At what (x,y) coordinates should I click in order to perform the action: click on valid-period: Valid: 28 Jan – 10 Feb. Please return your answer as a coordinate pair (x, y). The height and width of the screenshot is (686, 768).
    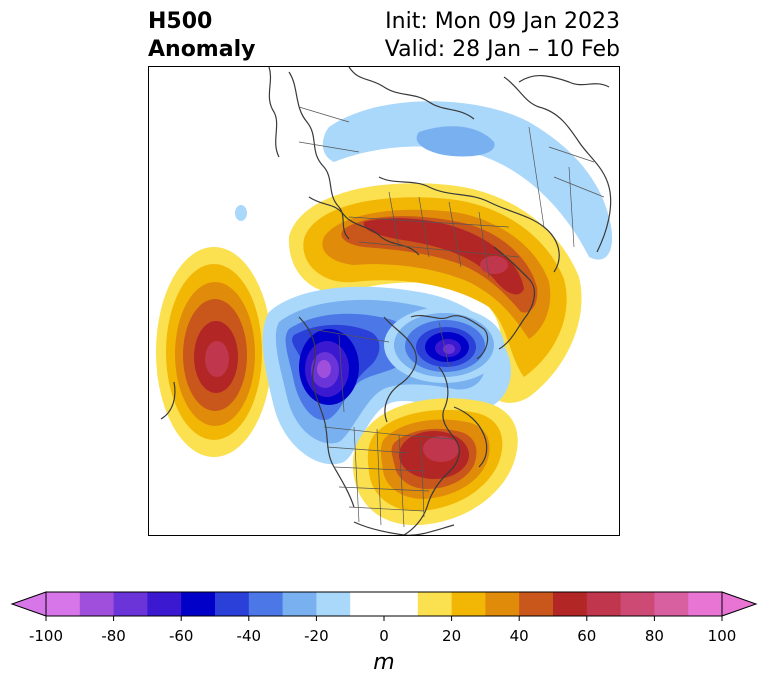
    Looking at the image, I should click on (502, 49).